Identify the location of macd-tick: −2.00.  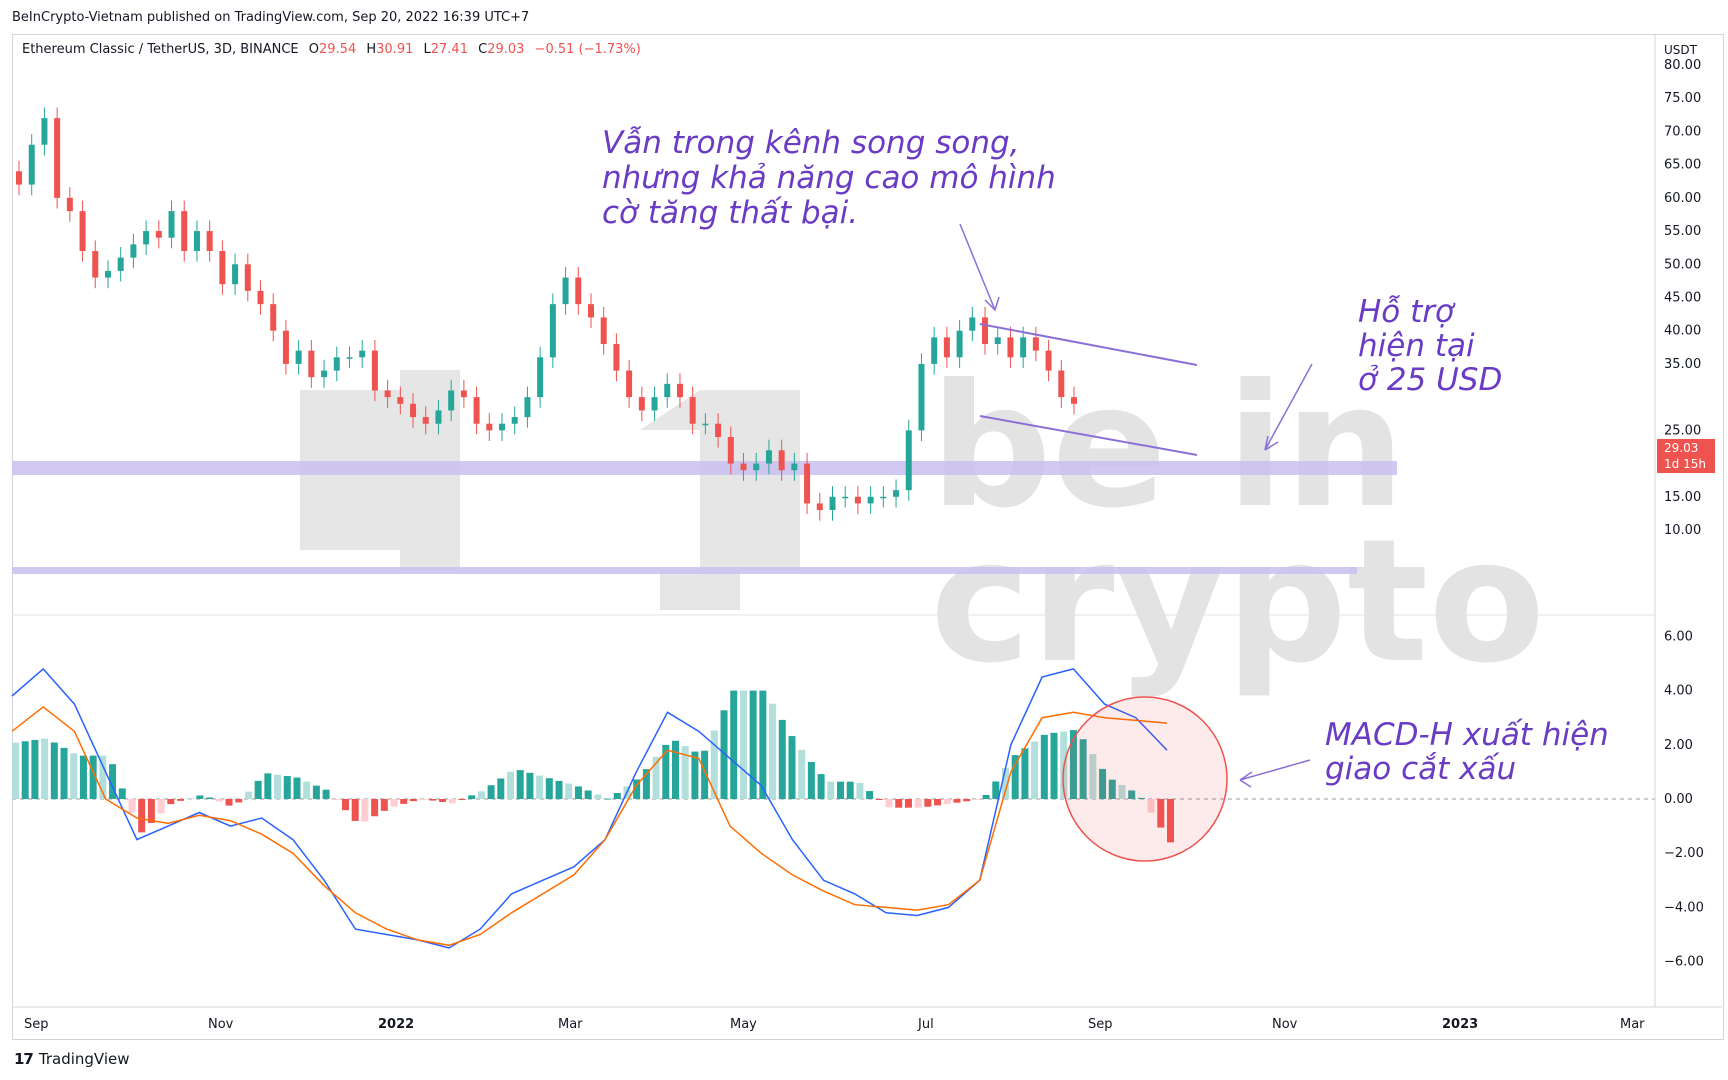
(1684, 853).